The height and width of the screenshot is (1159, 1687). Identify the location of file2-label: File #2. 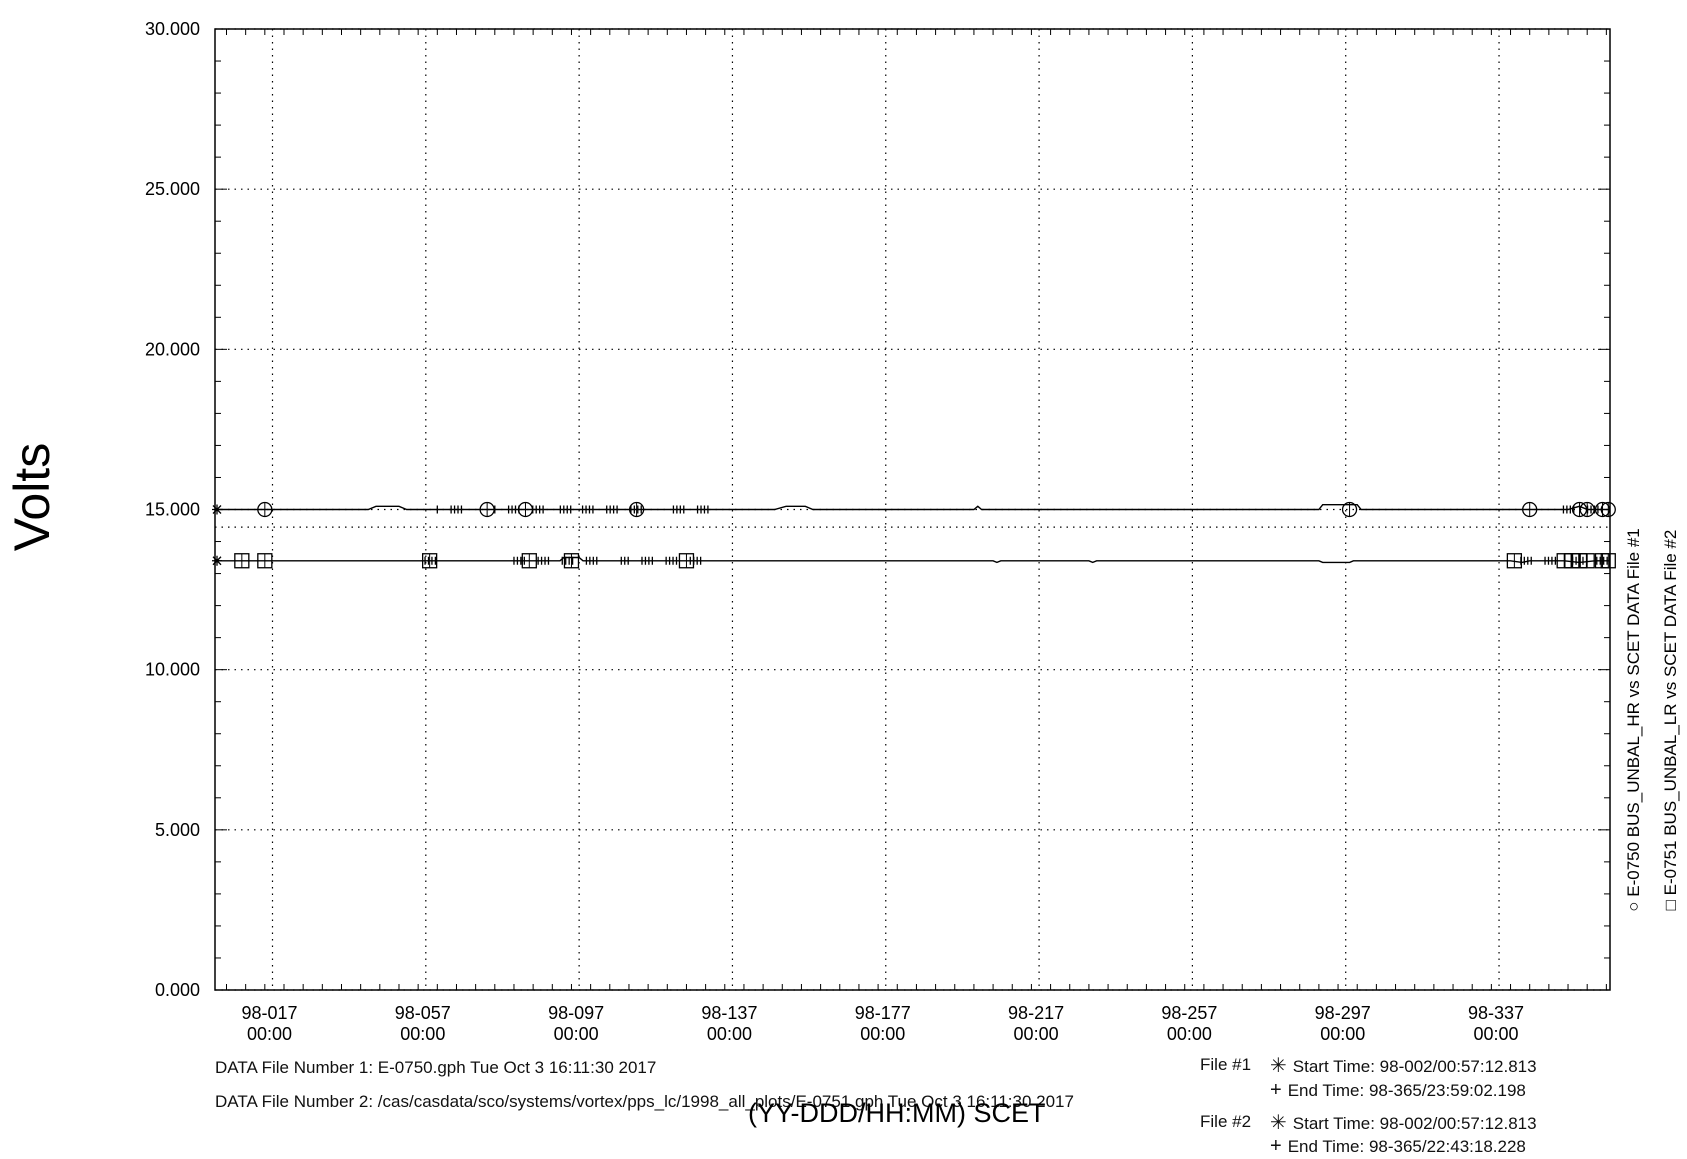
(1226, 1121).